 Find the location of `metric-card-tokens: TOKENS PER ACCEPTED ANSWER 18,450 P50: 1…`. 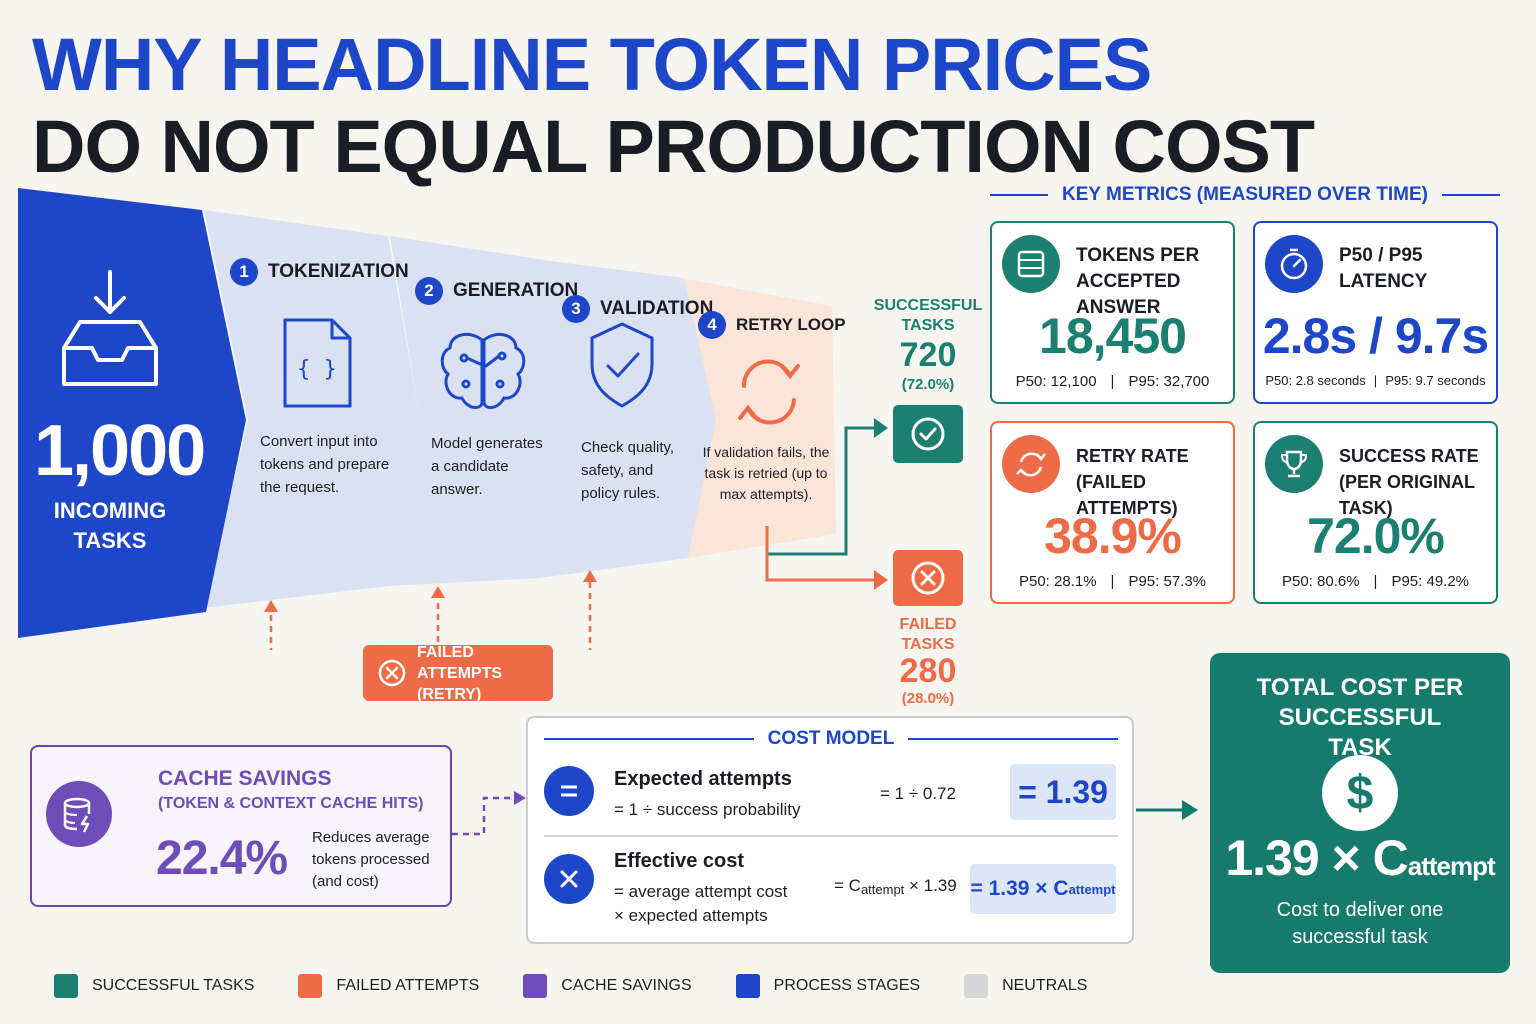

metric-card-tokens: TOKENS PER ACCEPTED ANSWER 18,450 P50: 1… is located at coordinates (1112, 312).